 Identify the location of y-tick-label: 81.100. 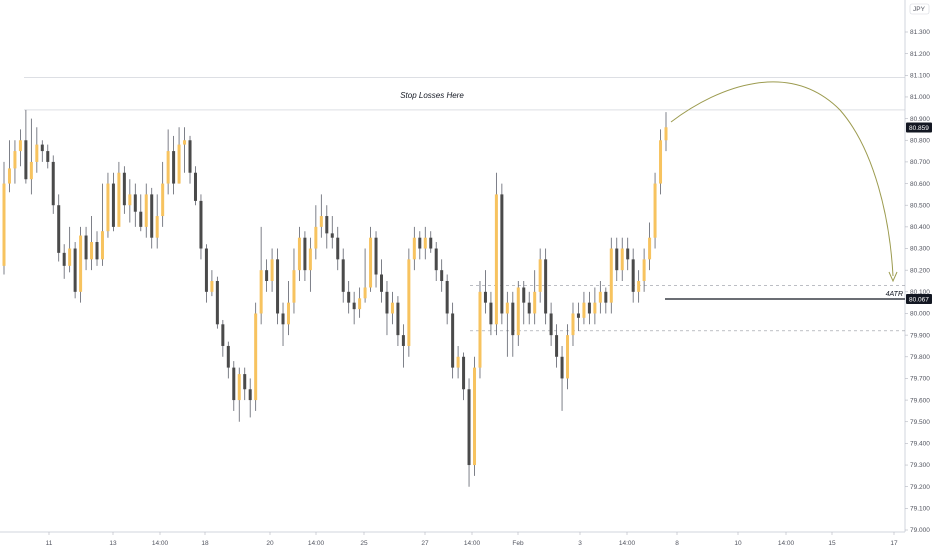
(920, 76).